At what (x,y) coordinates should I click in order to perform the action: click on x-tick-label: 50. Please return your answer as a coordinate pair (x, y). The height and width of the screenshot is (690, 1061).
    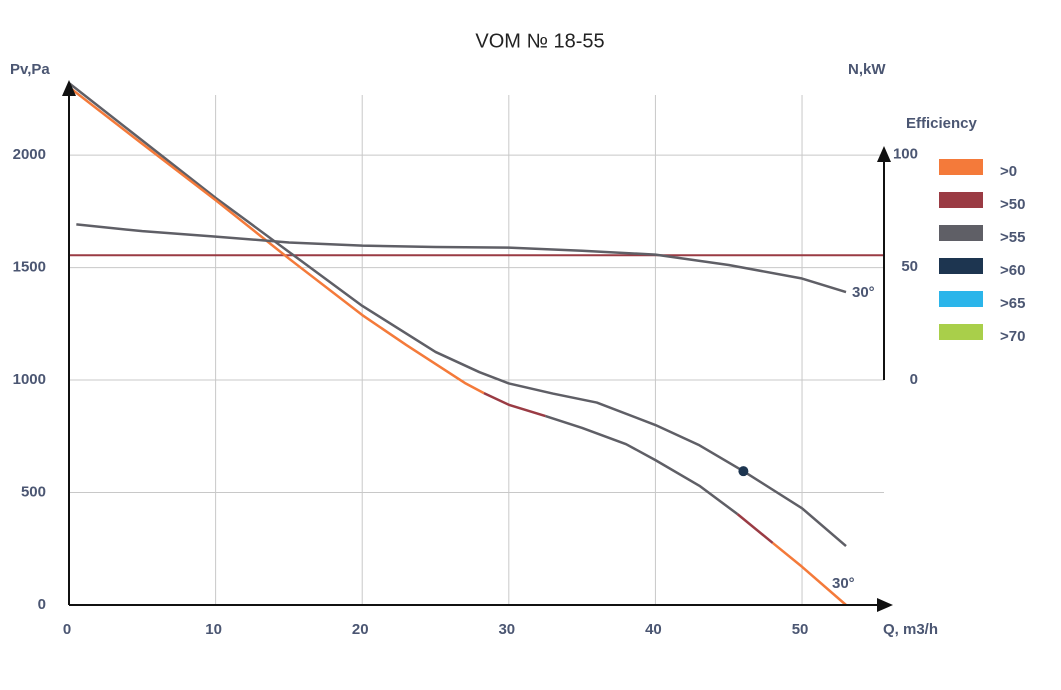
    Looking at the image, I should click on (800, 629).